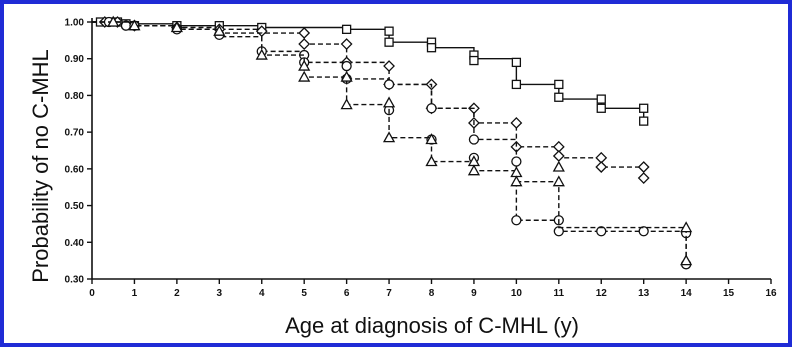 The height and width of the screenshot is (347, 792). I want to click on x-tick-label: 9, so click(474, 293).